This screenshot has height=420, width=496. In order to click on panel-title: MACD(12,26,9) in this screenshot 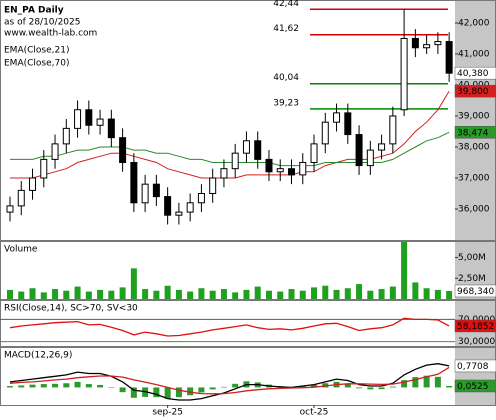, I will do `click(38, 356)`.